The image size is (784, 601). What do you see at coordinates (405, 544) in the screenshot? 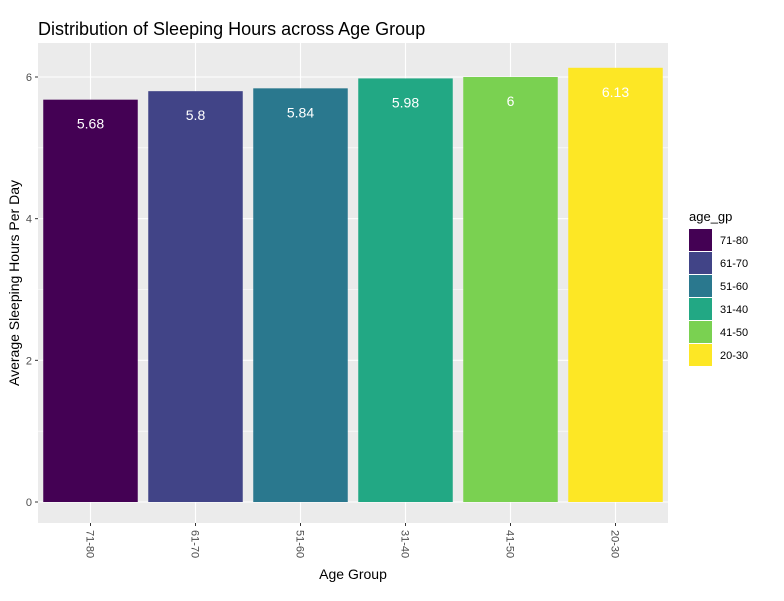
I see `x-tick-label: 31-40` at bounding box center [405, 544].